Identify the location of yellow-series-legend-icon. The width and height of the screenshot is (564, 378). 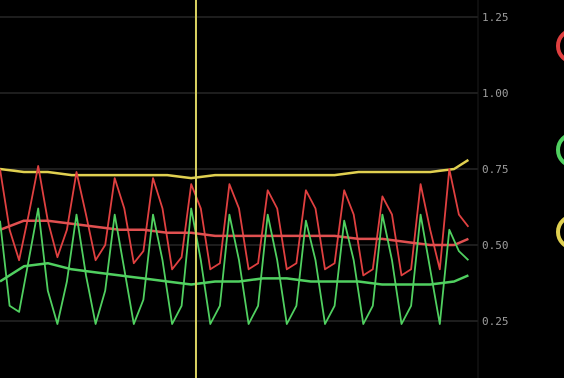
(560, 232).